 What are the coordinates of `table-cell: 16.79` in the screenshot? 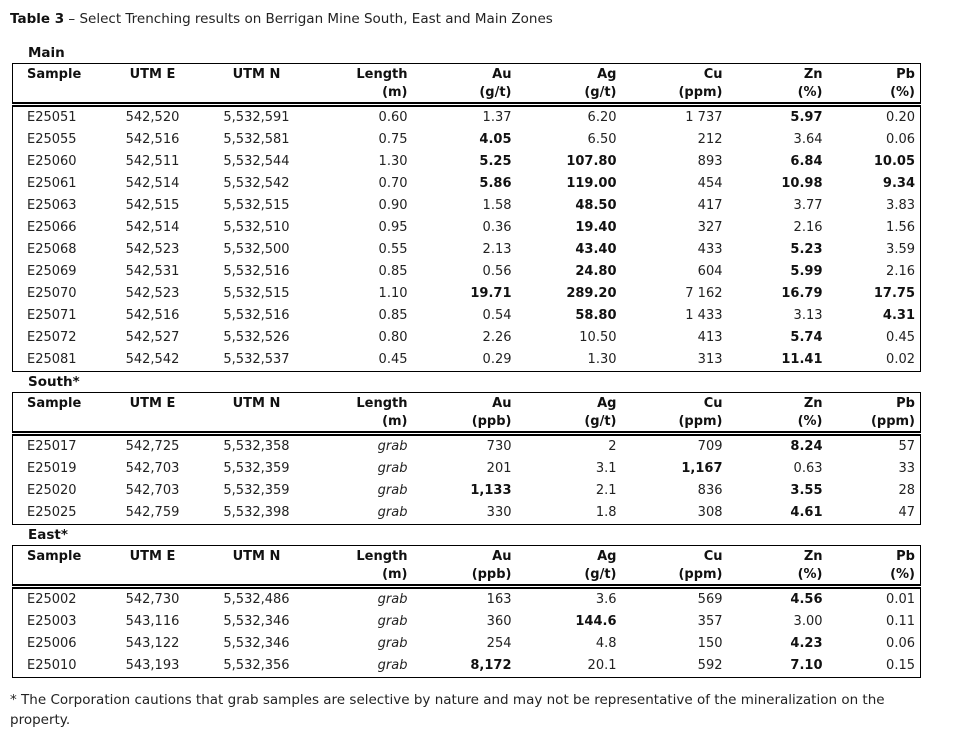 It's located at (802, 293).